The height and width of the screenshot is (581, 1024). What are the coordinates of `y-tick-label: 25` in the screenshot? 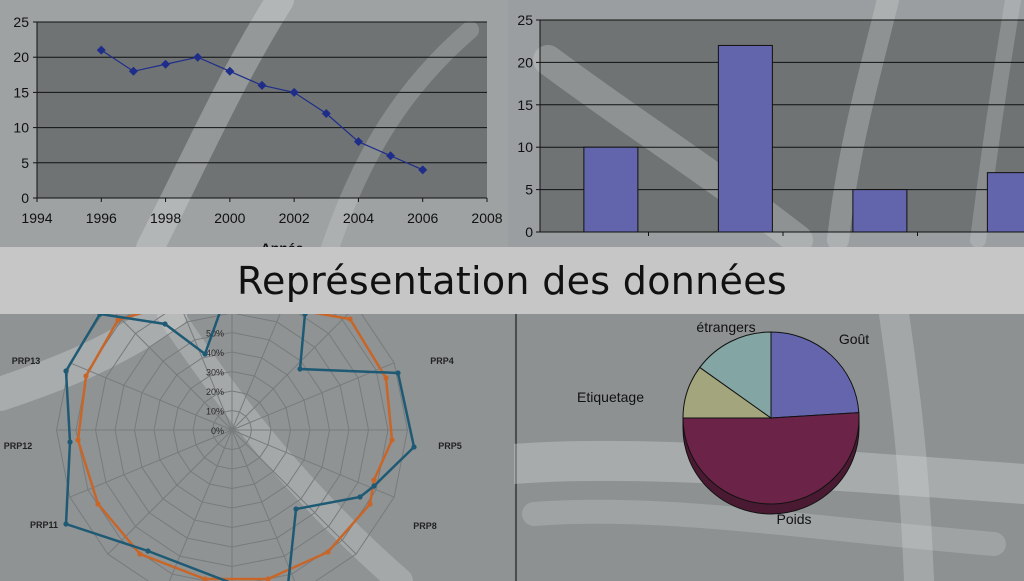 It's located at (525, 20).